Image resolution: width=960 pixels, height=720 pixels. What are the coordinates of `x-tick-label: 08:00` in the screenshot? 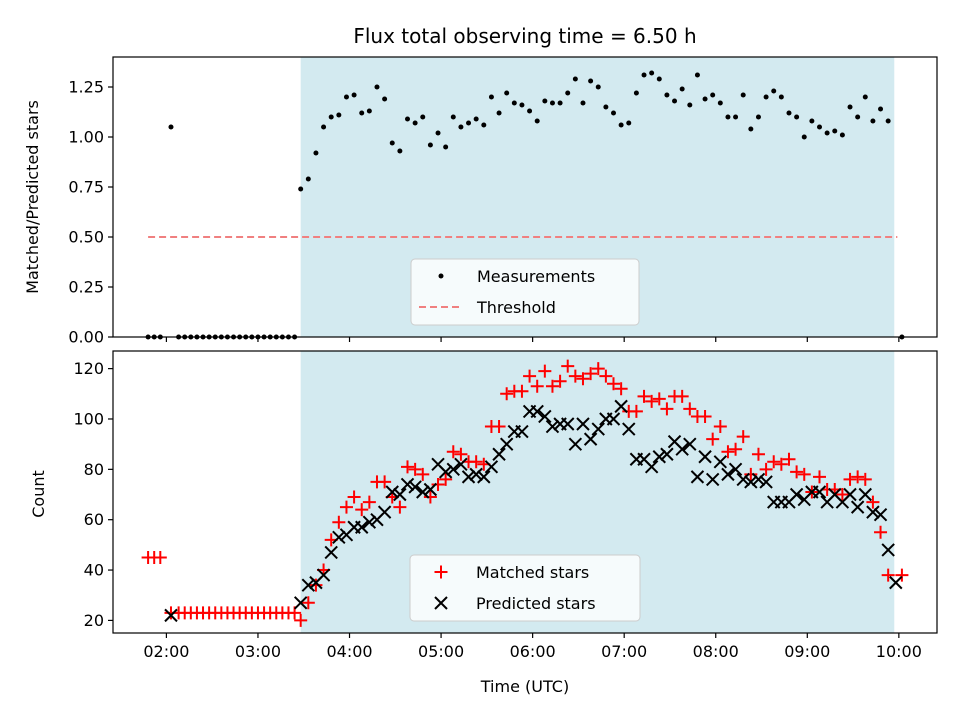 It's located at (716, 651).